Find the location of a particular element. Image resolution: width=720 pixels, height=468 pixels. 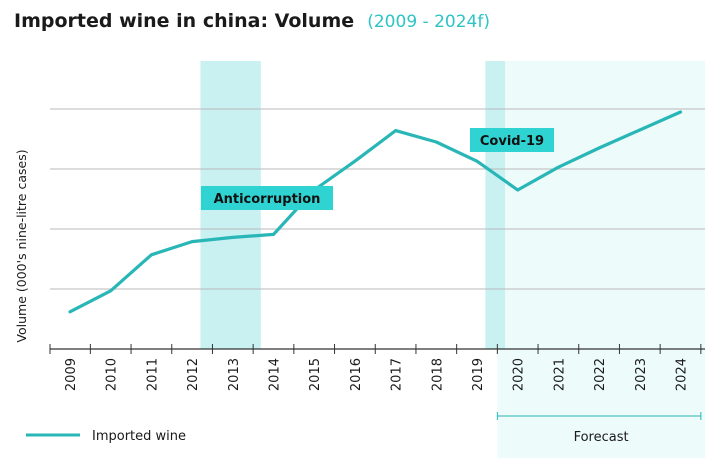

annotation-label-1: Covid-19 is located at coordinates (512, 141).